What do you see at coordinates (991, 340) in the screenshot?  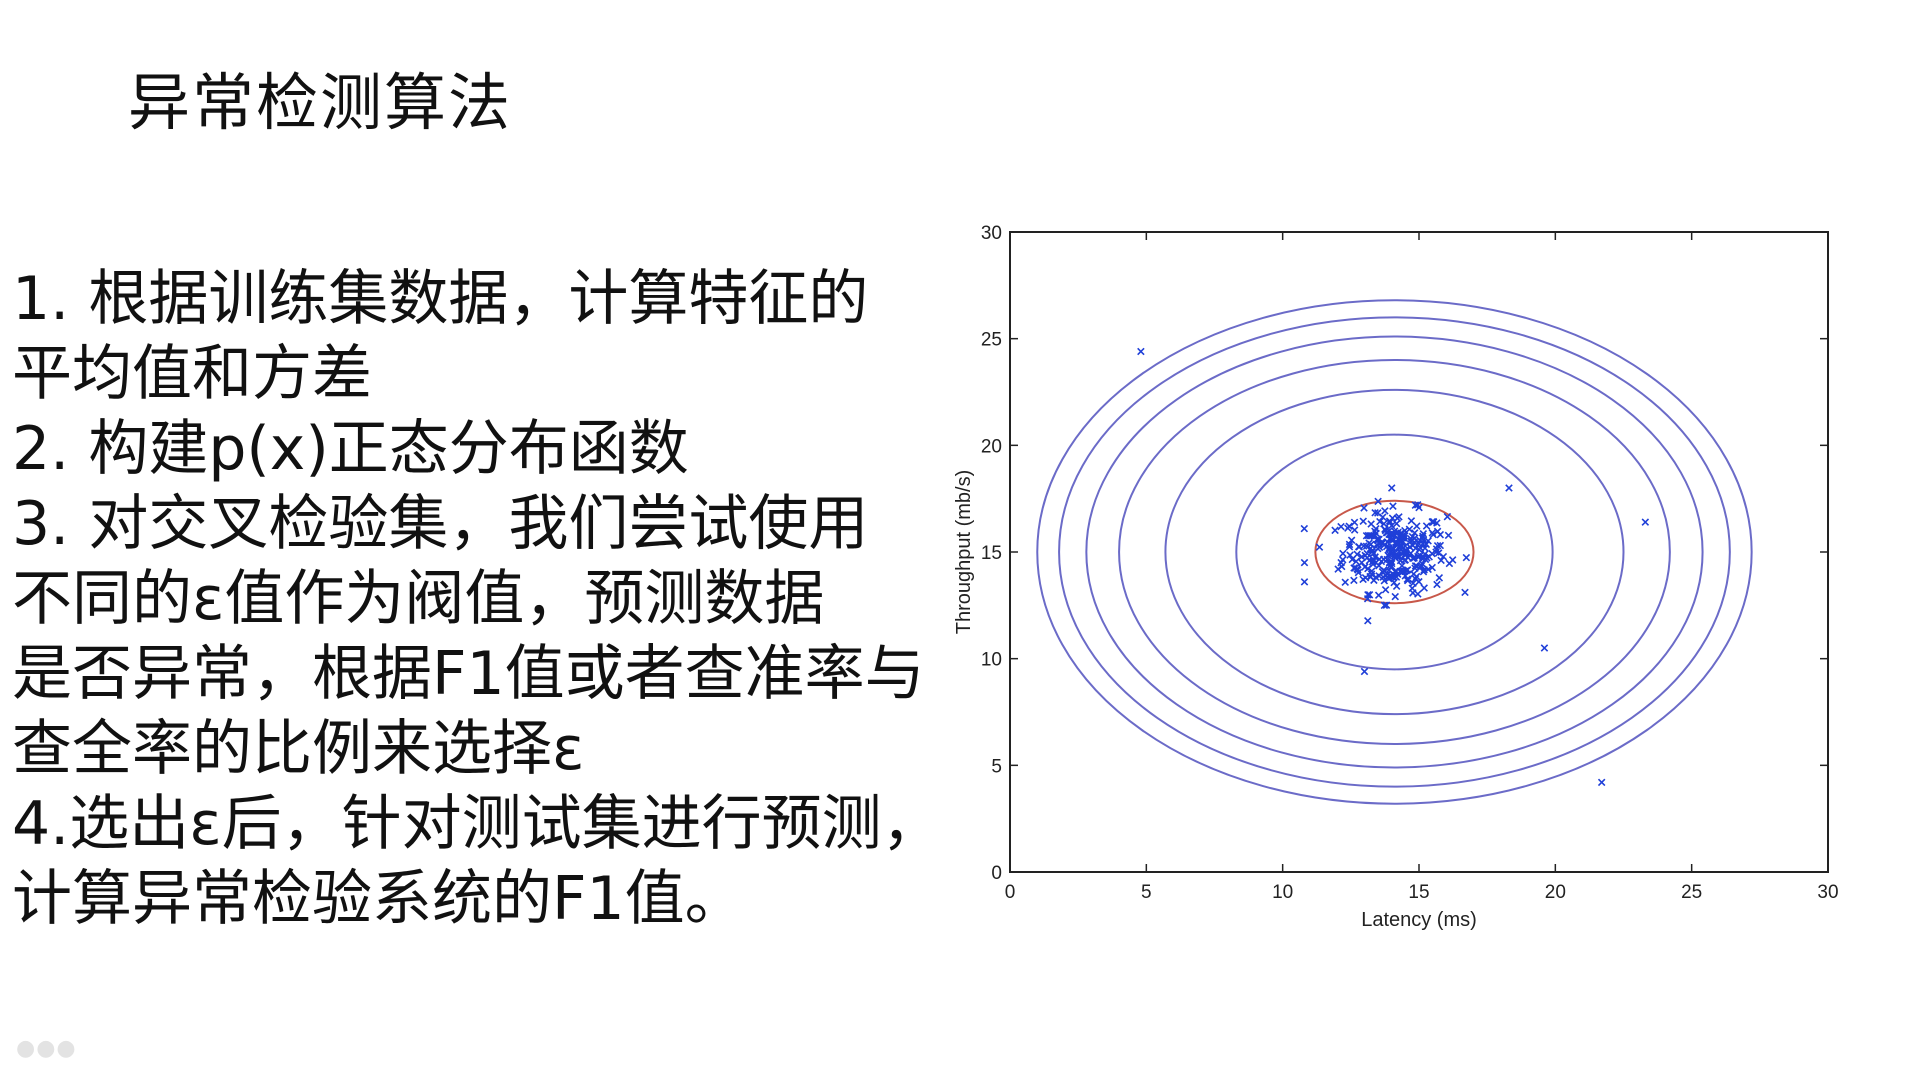 I see `y-tick-label: 25` at bounding box center [991, 340].